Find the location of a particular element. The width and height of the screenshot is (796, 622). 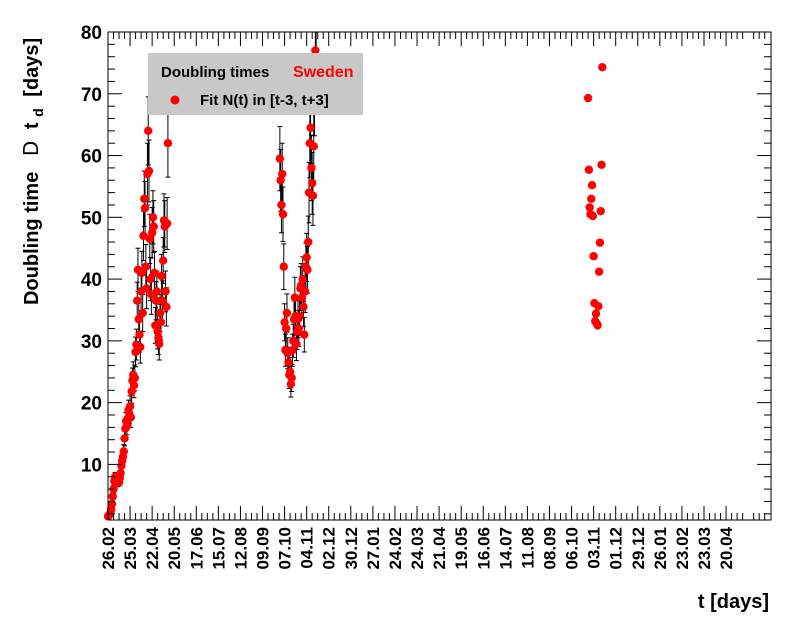

legend-marker is located at coordinates (175, 100).